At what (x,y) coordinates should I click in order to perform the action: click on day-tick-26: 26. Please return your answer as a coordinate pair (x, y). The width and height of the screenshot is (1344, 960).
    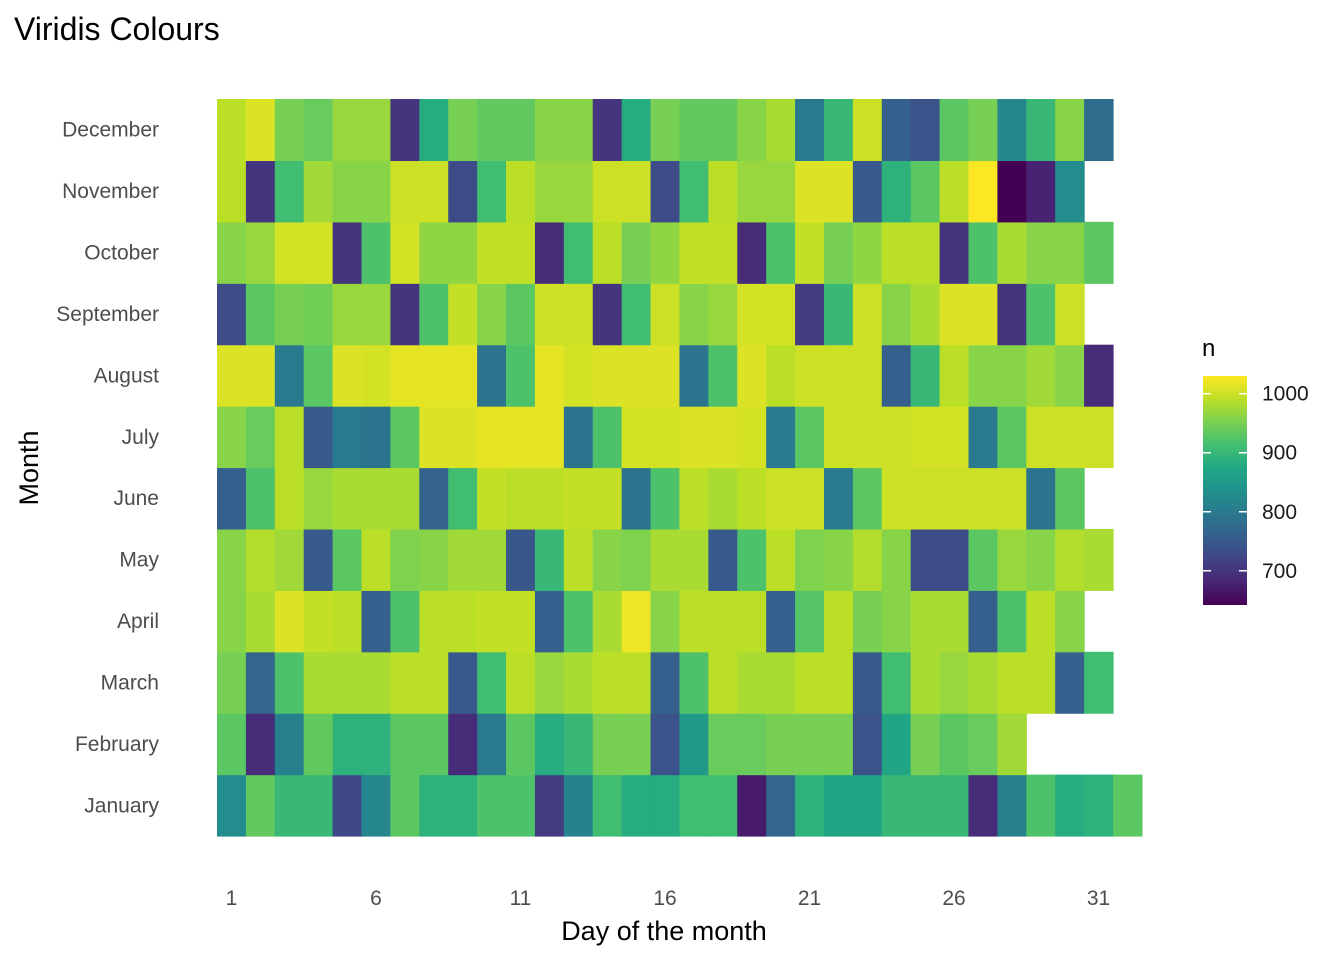
    Looking at the image, I should click on (953, 898).